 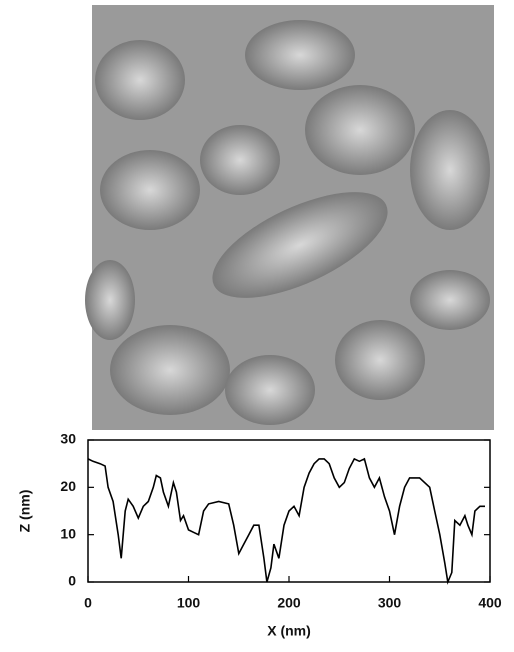 What do you see at coordinates (68, 486) in the screenshot?
I see `y-tick-label: 20` at bounding box center [68, 486].